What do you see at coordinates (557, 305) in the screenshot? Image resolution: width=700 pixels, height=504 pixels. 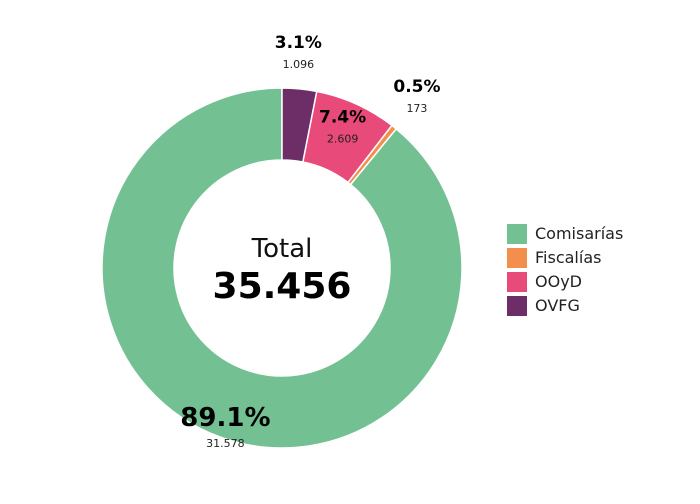 I see `legend-label-ovfg: OVFG` at bounding box center [557, 305].